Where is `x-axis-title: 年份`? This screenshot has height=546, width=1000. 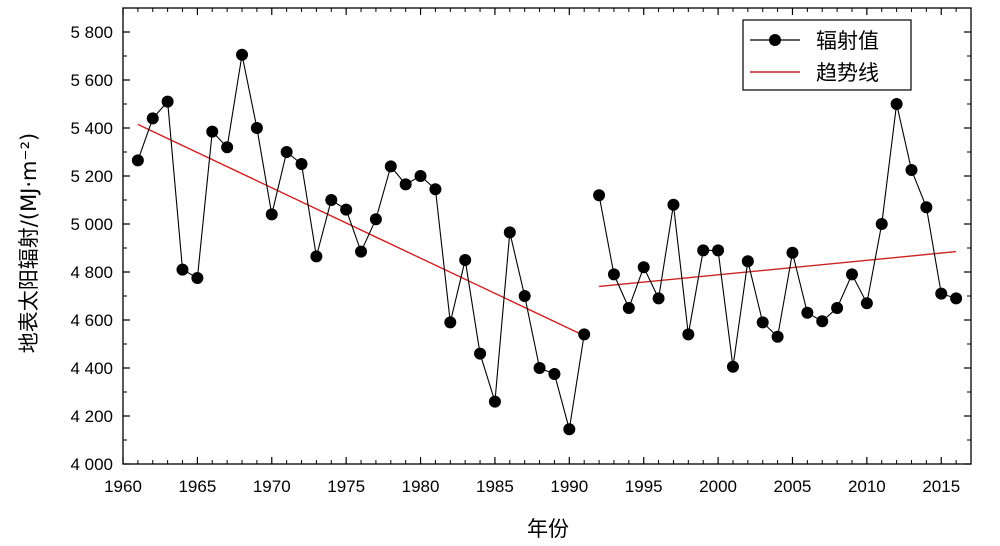 x-axis-title: 年份 is located at coordinates (548, 529).